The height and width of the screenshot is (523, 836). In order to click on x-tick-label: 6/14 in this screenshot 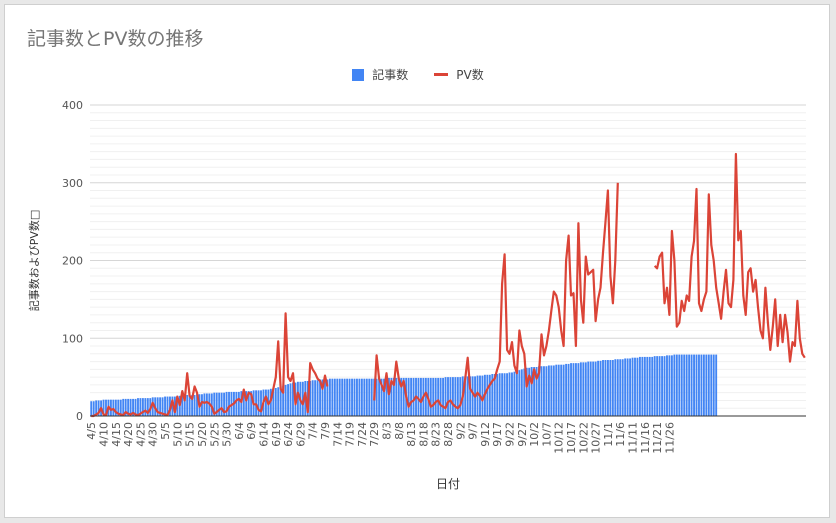, I will do `click(264, 434)`.